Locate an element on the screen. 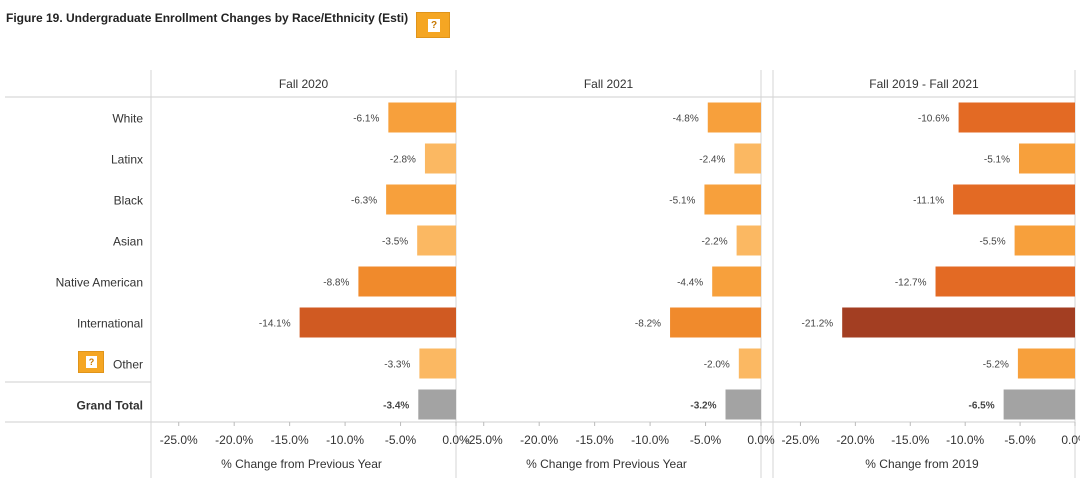 The height and width of the screenshot is (485, 1080). panel-title-0: Fall 2020 is located at coordinates (304, 84).